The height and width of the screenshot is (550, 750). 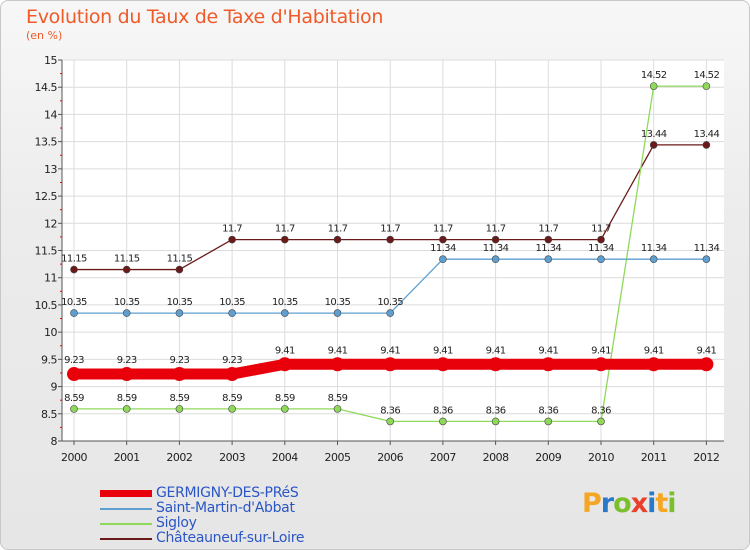 What do you see at coordinates (443, 457) in the screenshot?
I see `x-tick-label: 2007` at bounding box center [443, 457].